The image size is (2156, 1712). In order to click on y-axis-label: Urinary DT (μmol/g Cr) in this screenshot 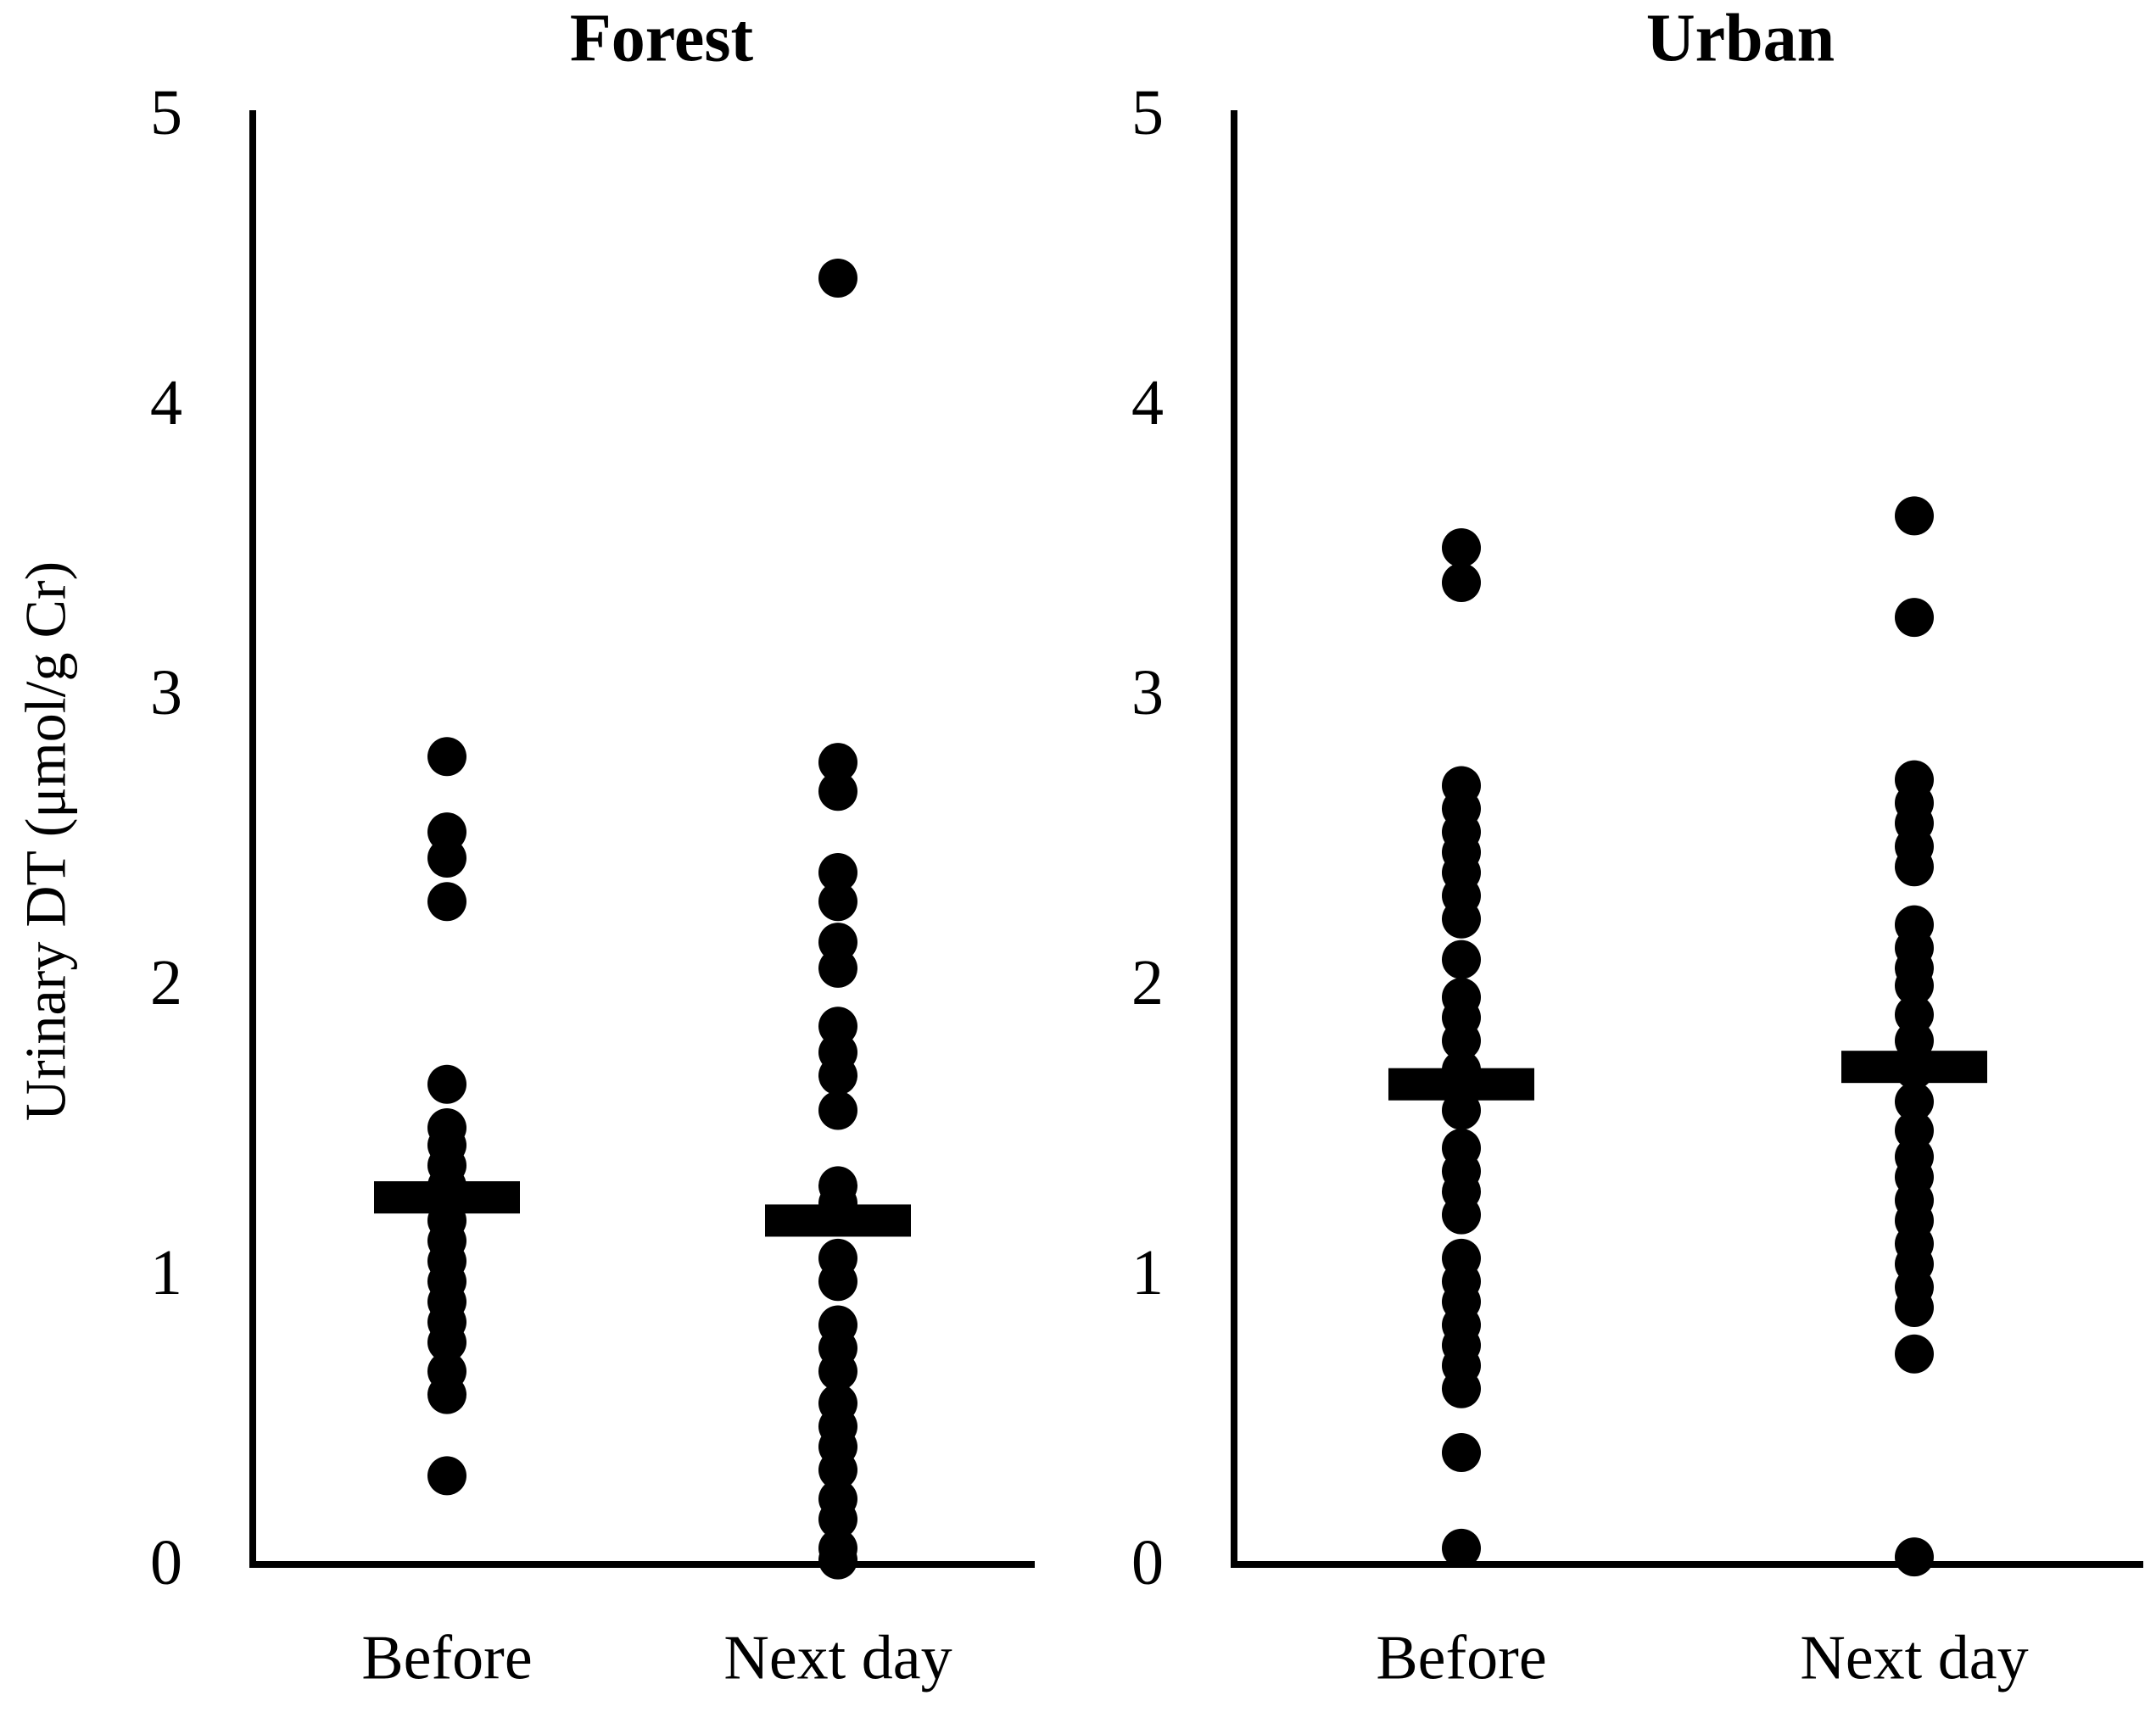, I will do `click(46, 841)`.